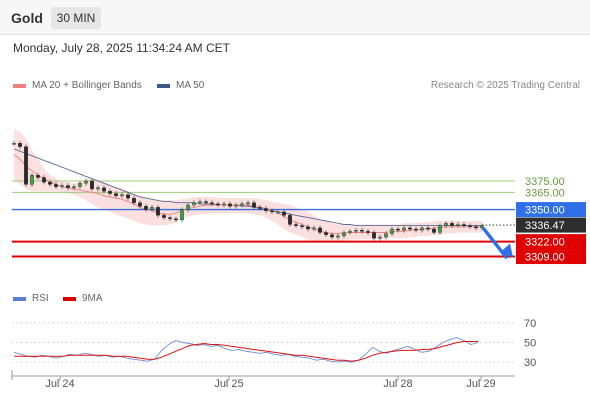 Image resolution: width=590 pixels, height=400 pixels. What do you see at coordinates (397, 384) in the screenshot?
I see `x-tick-label: Jul 28` at bounding box center [397, 384].